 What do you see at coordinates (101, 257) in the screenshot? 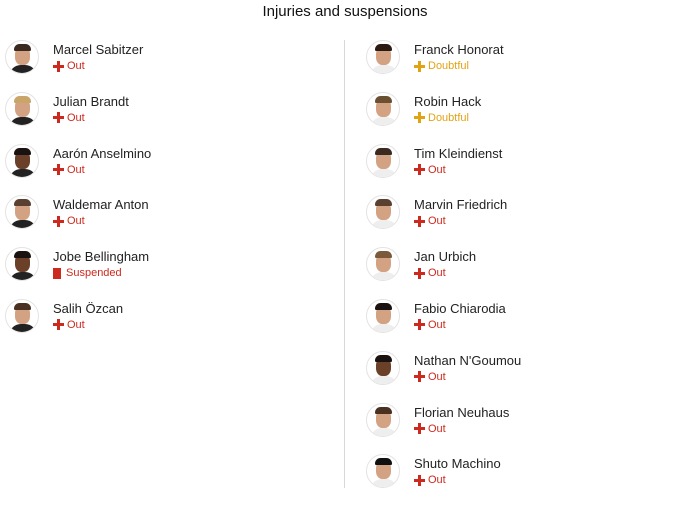
I see `player-name: Jobe Bellingham` at bounding box center [101, 257].